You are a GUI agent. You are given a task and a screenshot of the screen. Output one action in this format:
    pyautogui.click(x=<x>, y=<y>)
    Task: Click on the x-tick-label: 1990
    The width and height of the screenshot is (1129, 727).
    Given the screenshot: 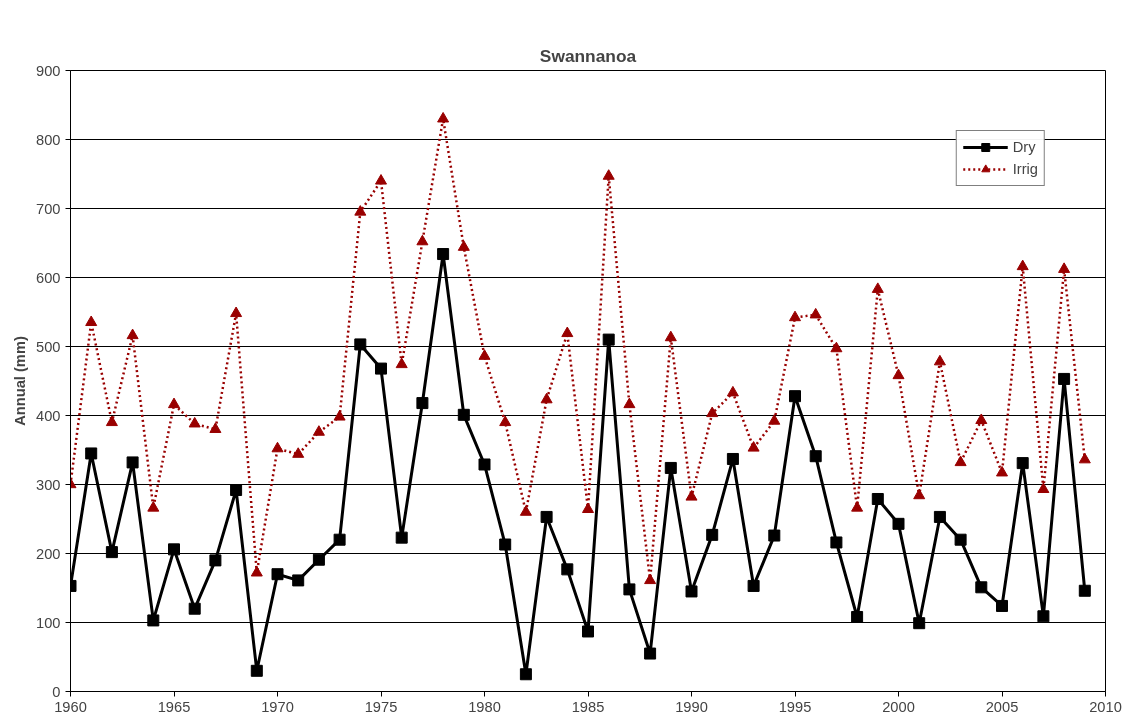 What is the action you would take?
    pyautogui.click(x=691, y=706)
    